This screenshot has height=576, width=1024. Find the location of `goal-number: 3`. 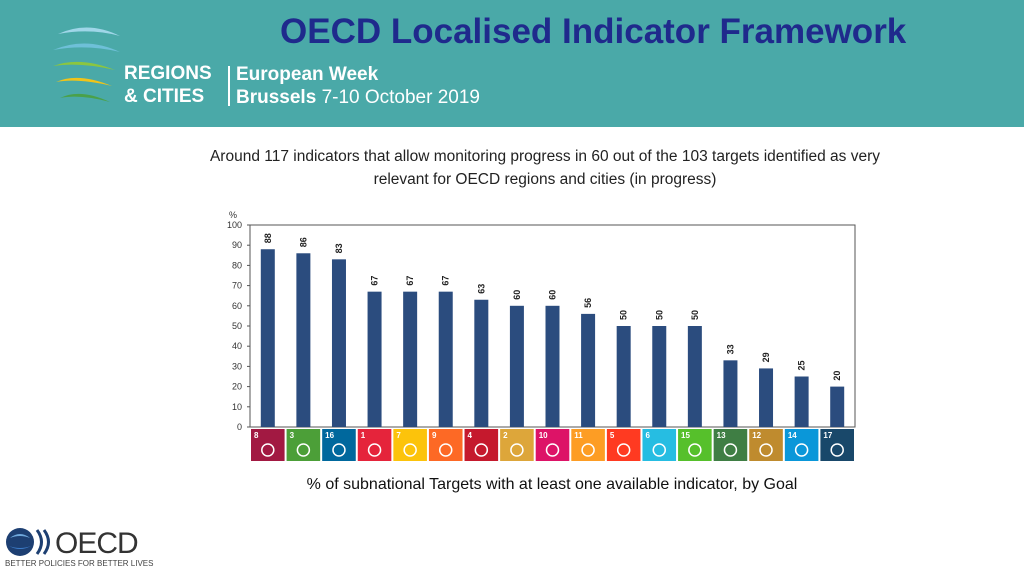

goal-number: 3 is located at coordinates (292, 435).